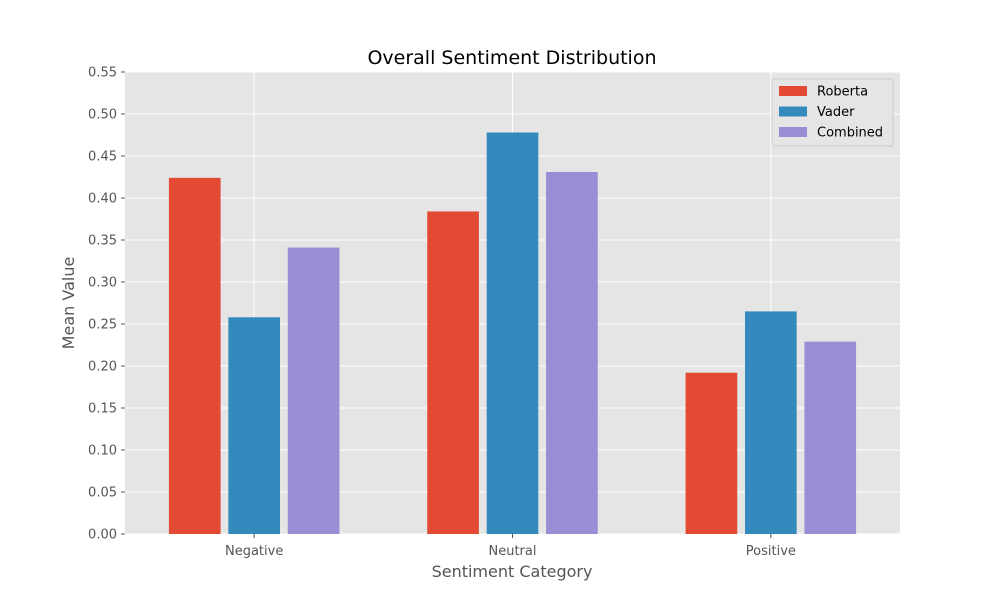 The height and width of the screenshot is (600, 1000). Describe the element at coordinates (453, 372) in the screenshot. I see `bar-roberta-neutral` at that location.